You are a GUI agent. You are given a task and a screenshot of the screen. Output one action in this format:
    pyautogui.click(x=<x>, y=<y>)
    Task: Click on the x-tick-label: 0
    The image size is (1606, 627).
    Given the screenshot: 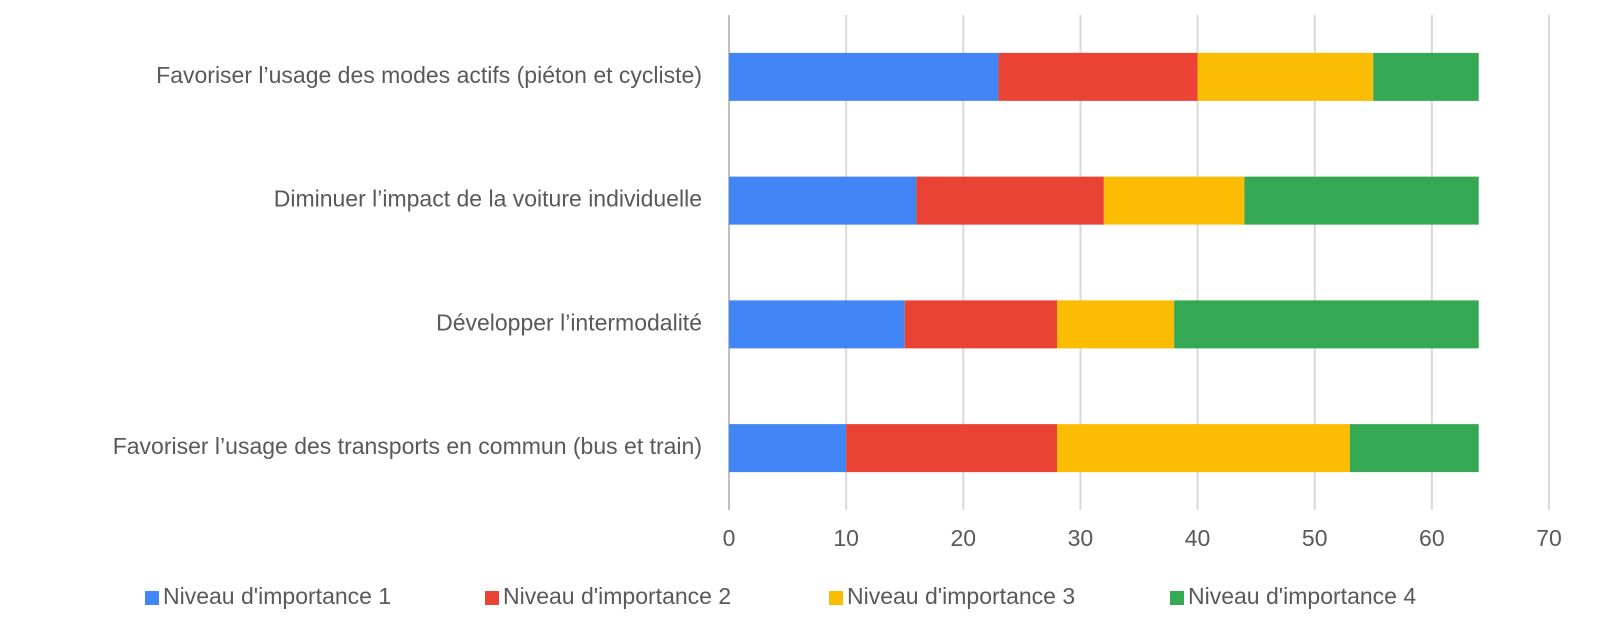 What is the action you would take?
    pyautogui.click(x=729, y=538)
    